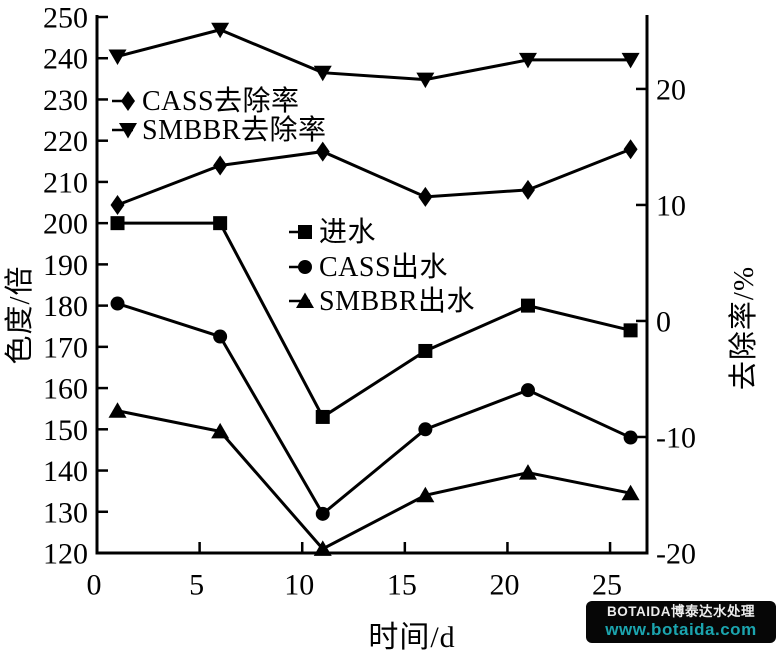  What do you see at coordinates (65, 182) in the screenshot?
I see `y-left-tick-label: 210` at bounding box center [65, 182].